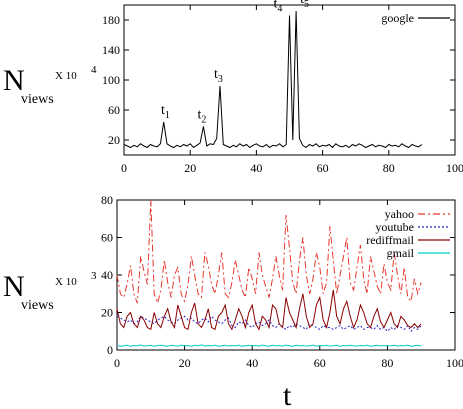 The width and height of the screenshot is (463, 409). I want to click on peak-annotation-subscript: 4, so click(279, 9).